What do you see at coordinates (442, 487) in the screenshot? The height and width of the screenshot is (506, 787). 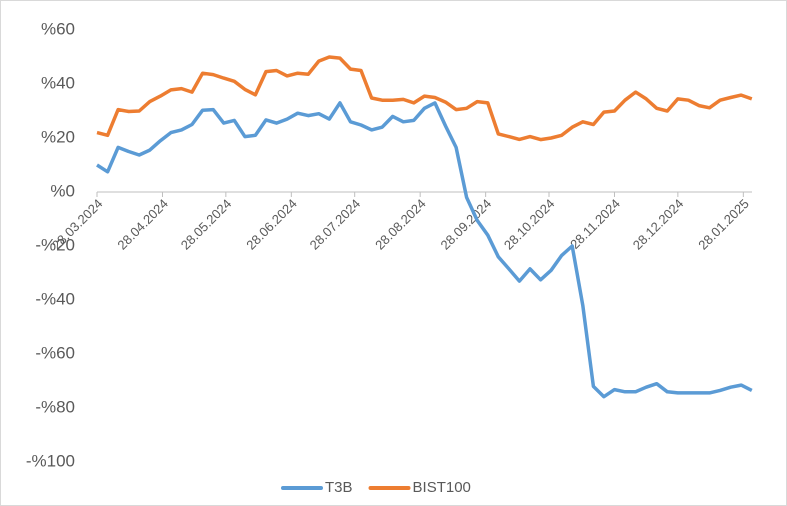 I see `legend-label: BIST100` at bounding box center [442, 487].